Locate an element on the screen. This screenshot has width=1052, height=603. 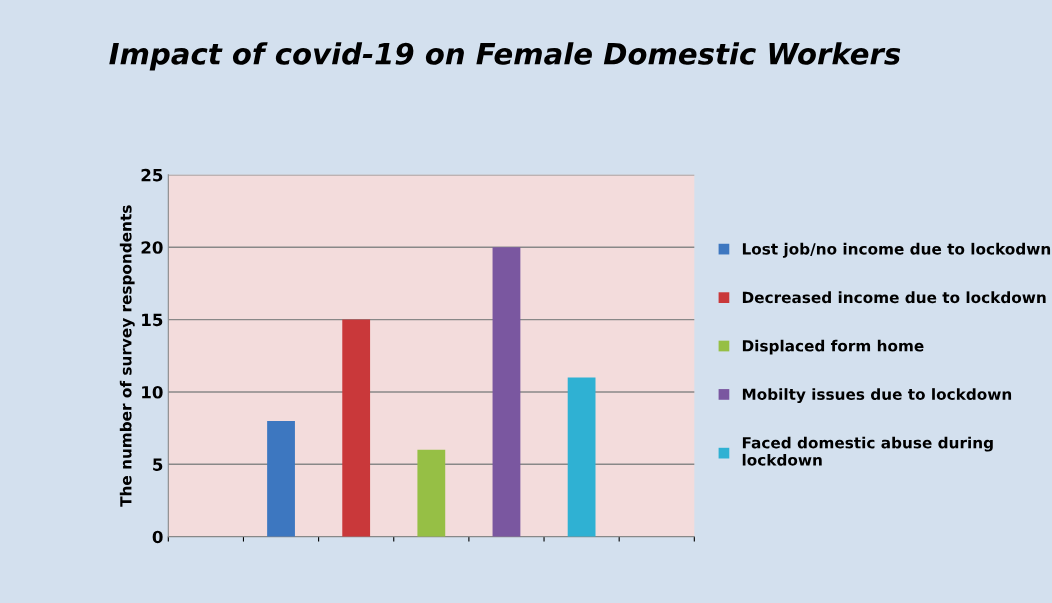
y-tick-label: 10 is located at coordinates (152, 392).